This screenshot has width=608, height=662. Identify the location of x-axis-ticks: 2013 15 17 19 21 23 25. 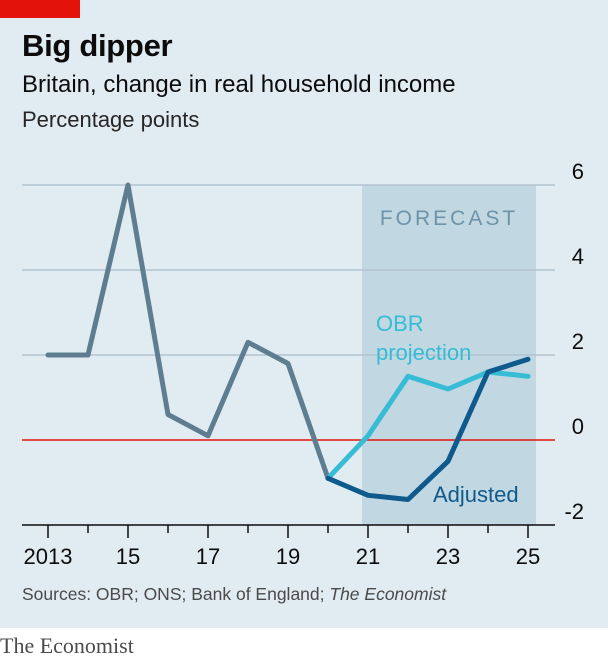
(282, 547).